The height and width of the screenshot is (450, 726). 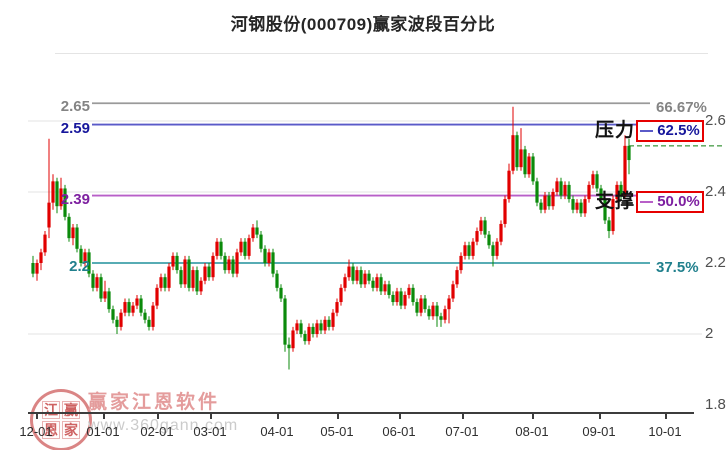 I want to click on level-pct-box: 50.0%, so click(x=670, y=201).